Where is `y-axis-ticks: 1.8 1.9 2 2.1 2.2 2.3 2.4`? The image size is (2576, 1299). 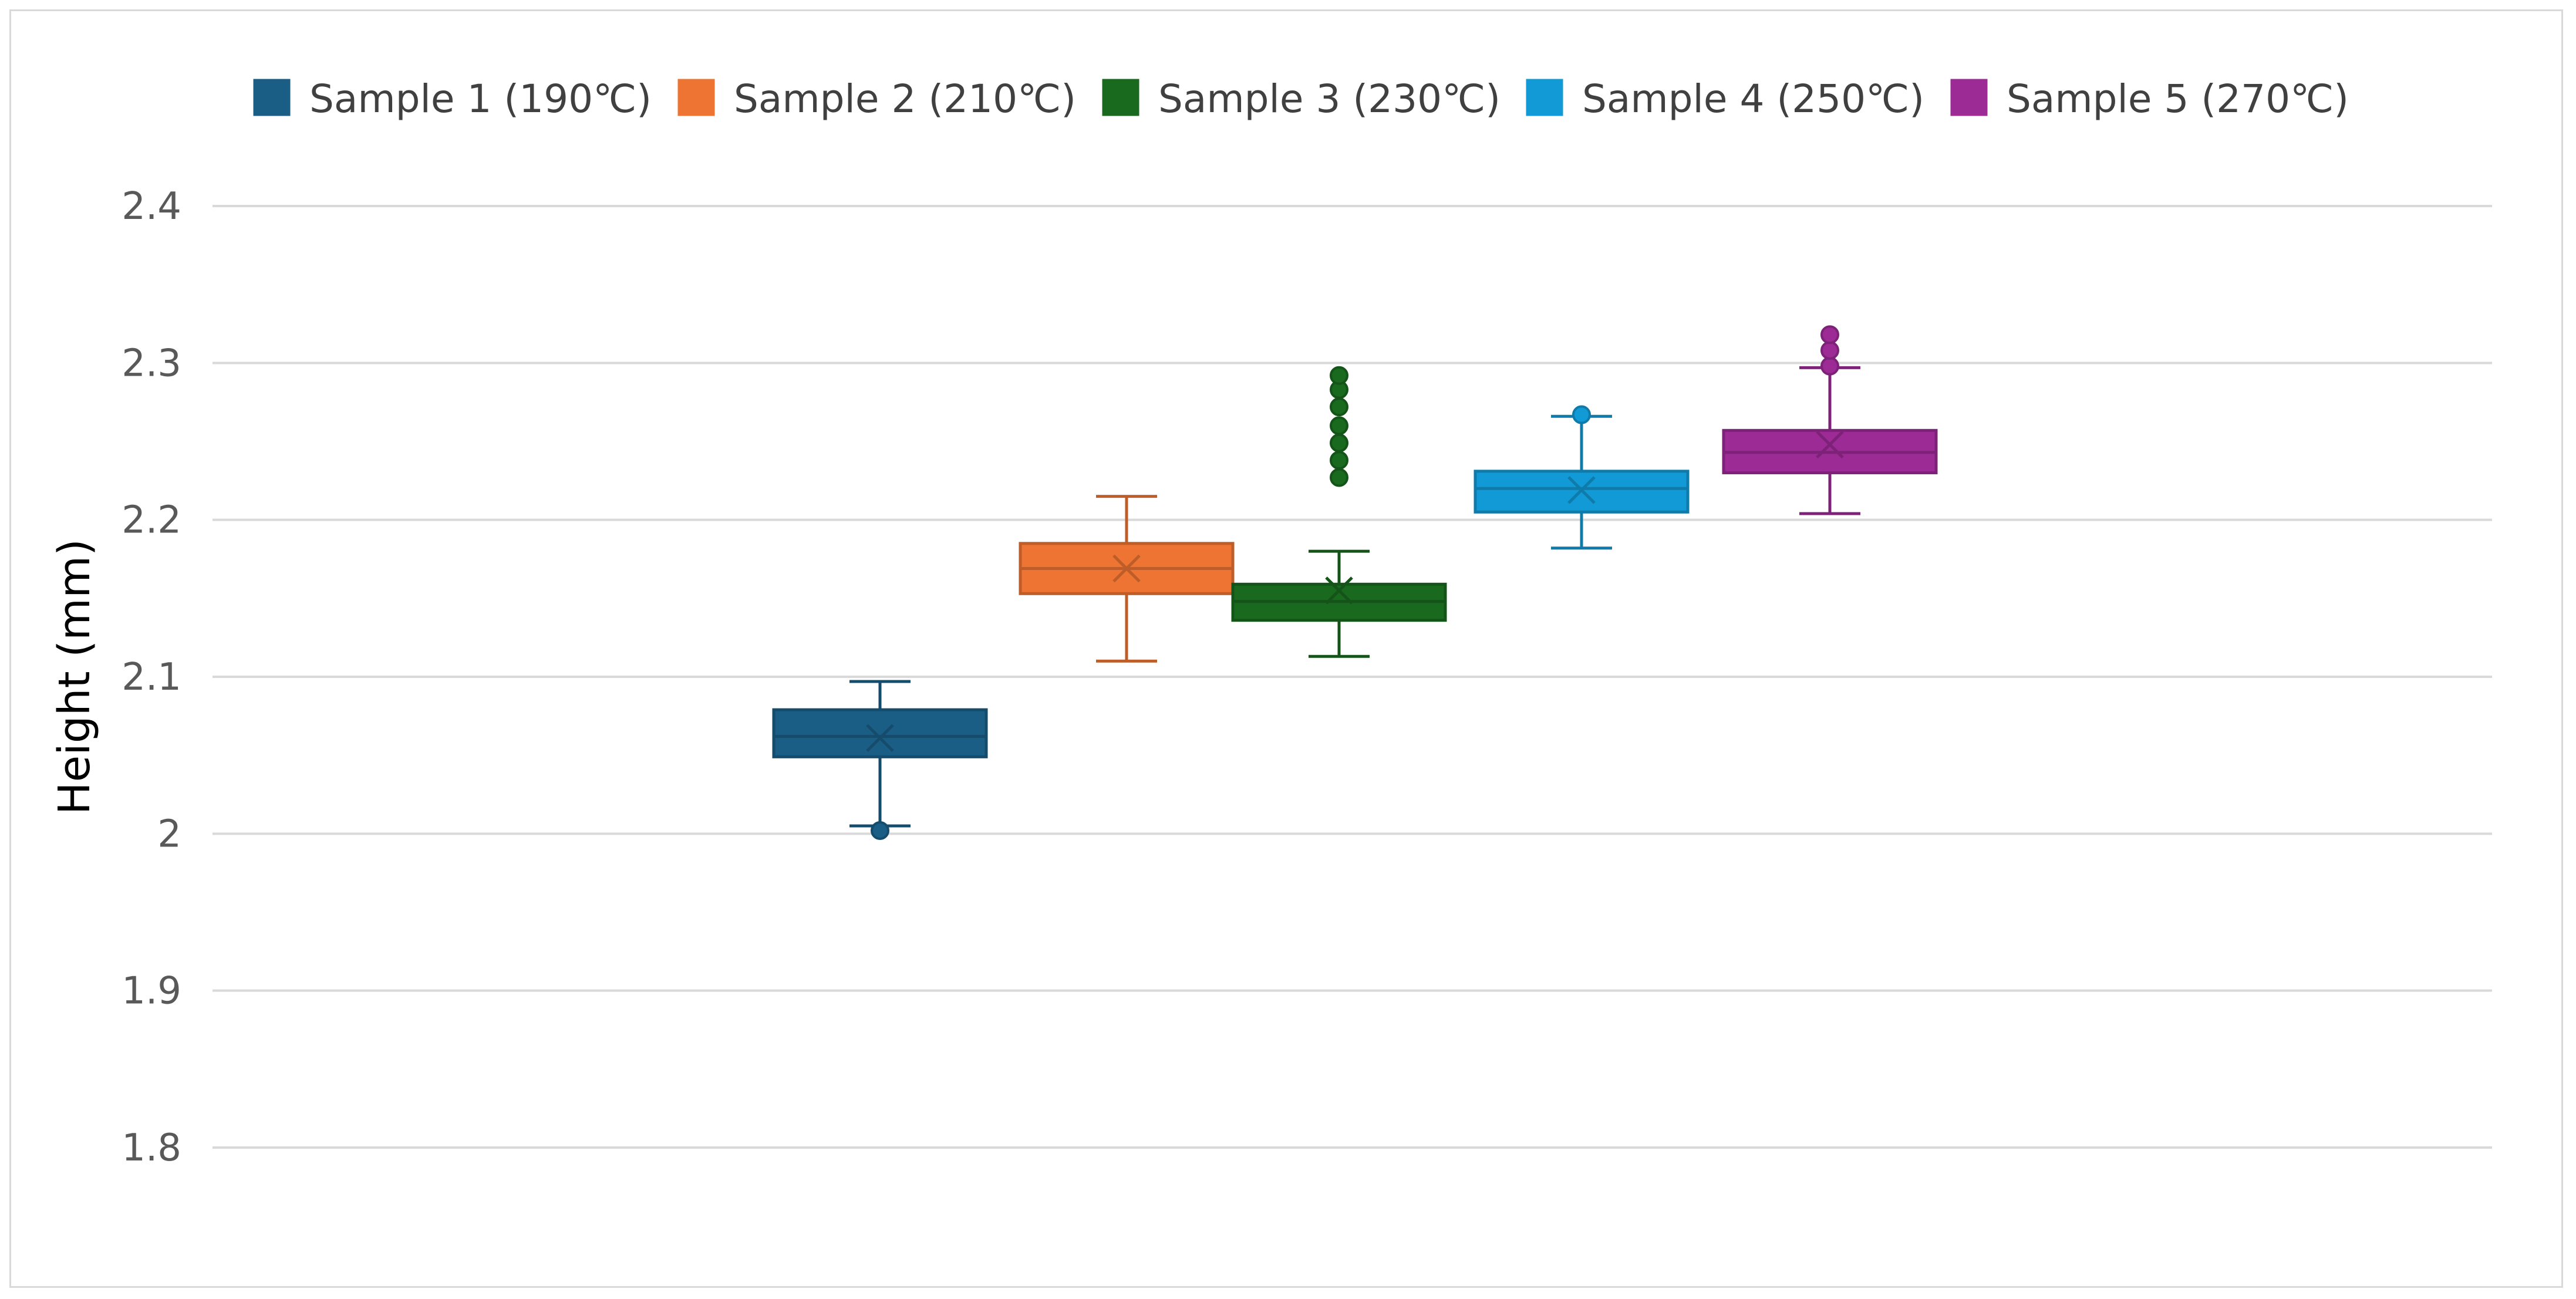 y-axis-ticks: 1.8 1.9 2 2.1 2.2 2.3 2.4 is located at coordinates (152, 677).